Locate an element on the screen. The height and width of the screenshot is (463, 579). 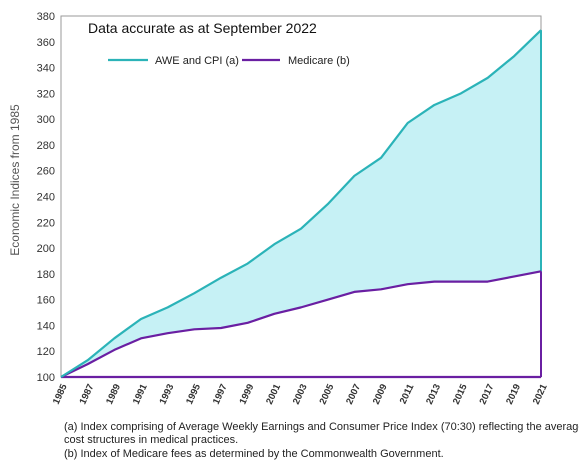
chart-title: Data accurate as at September 2022 is located at coordinates (202, 28).